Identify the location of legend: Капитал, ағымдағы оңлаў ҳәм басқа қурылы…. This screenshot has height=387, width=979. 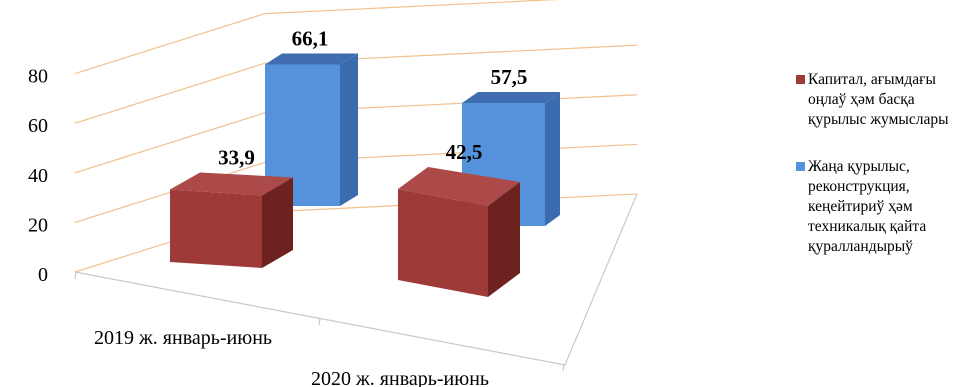
(886, 177).